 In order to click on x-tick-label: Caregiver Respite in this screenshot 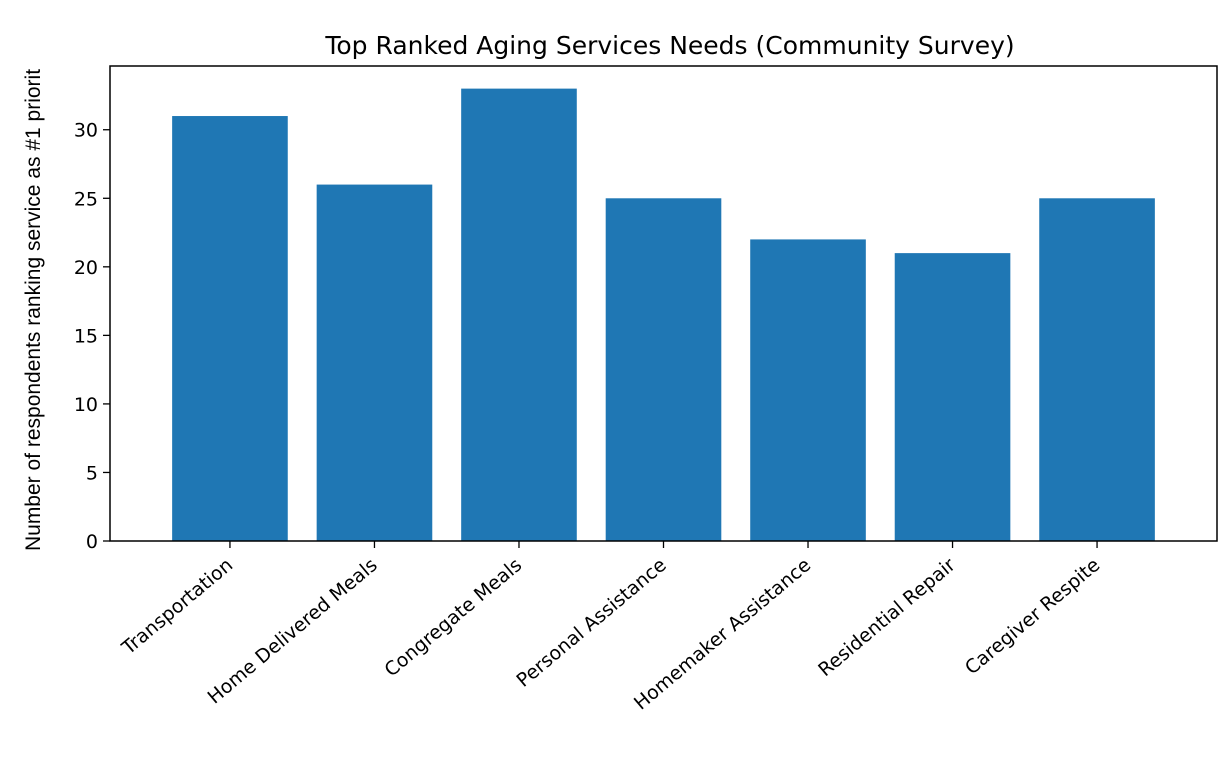, I will do `click(1032, 616)`.